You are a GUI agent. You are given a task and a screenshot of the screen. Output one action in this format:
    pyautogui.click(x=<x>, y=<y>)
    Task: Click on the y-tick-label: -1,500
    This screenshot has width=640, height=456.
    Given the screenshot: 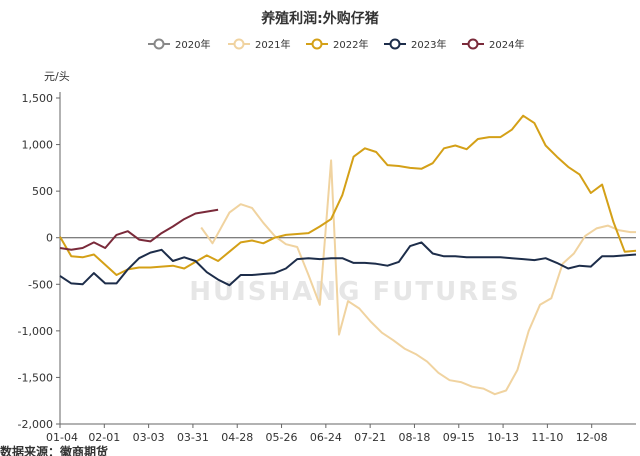 What is the action you would take?
    pyautogui.click(x=35, y=377)
    